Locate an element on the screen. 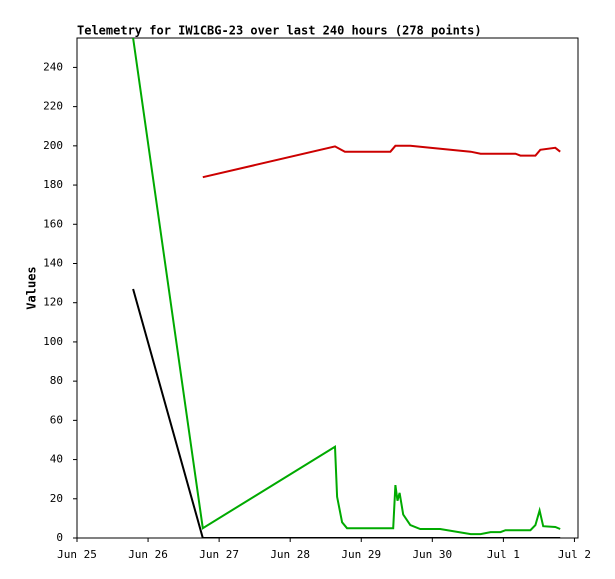 Image resolution: width=615 pixels, height=579 pixels. y-tick-label: 160 is located at coordinates (53, 223).